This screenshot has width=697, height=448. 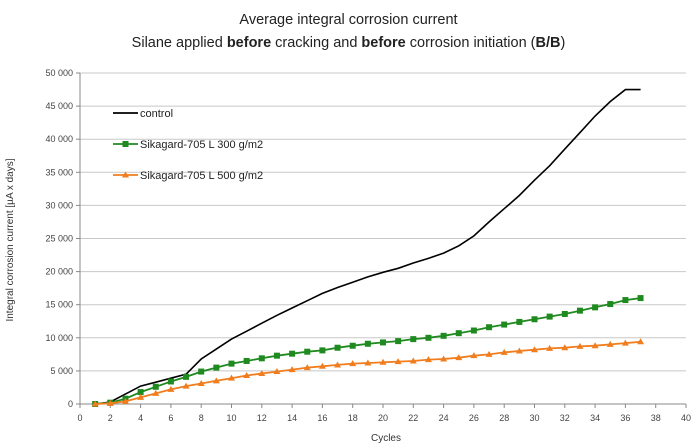 I want to click on x-tick-label: 36, so click(x=625, y=418).